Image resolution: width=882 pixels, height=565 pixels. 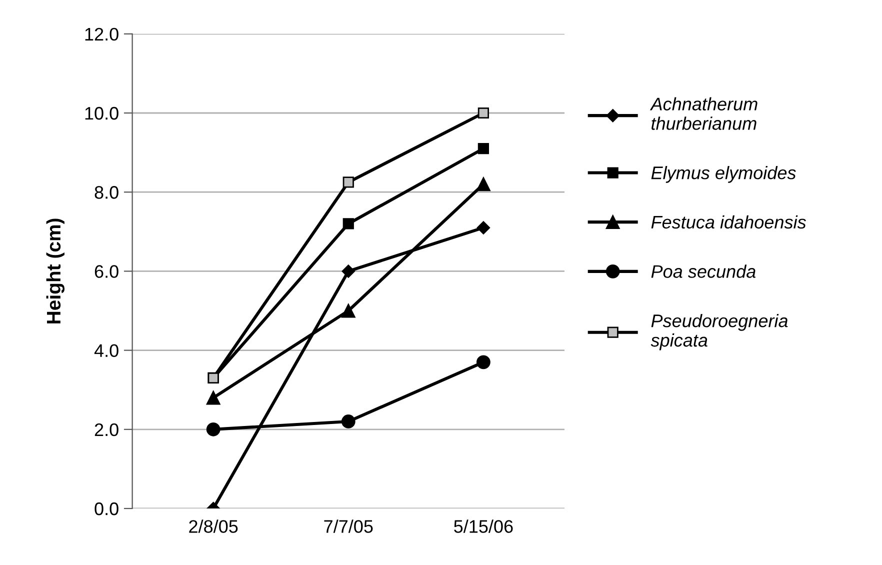 I want to click on y-tick-label: 2.0, so click(x=106, y=429).